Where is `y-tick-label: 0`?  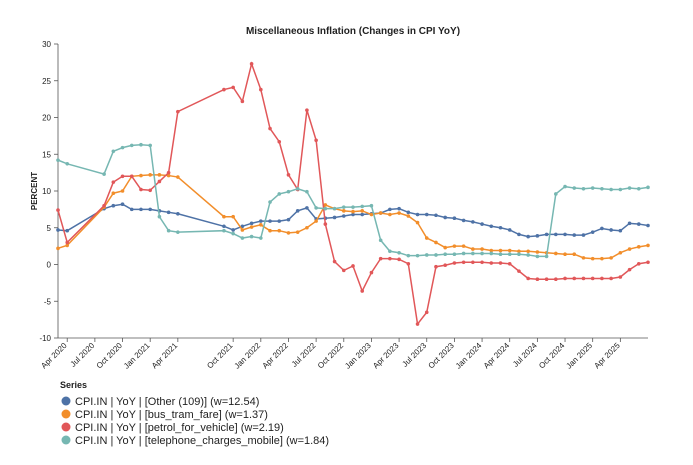
y-tick-label: 0 is located at coordinates (49, 265).